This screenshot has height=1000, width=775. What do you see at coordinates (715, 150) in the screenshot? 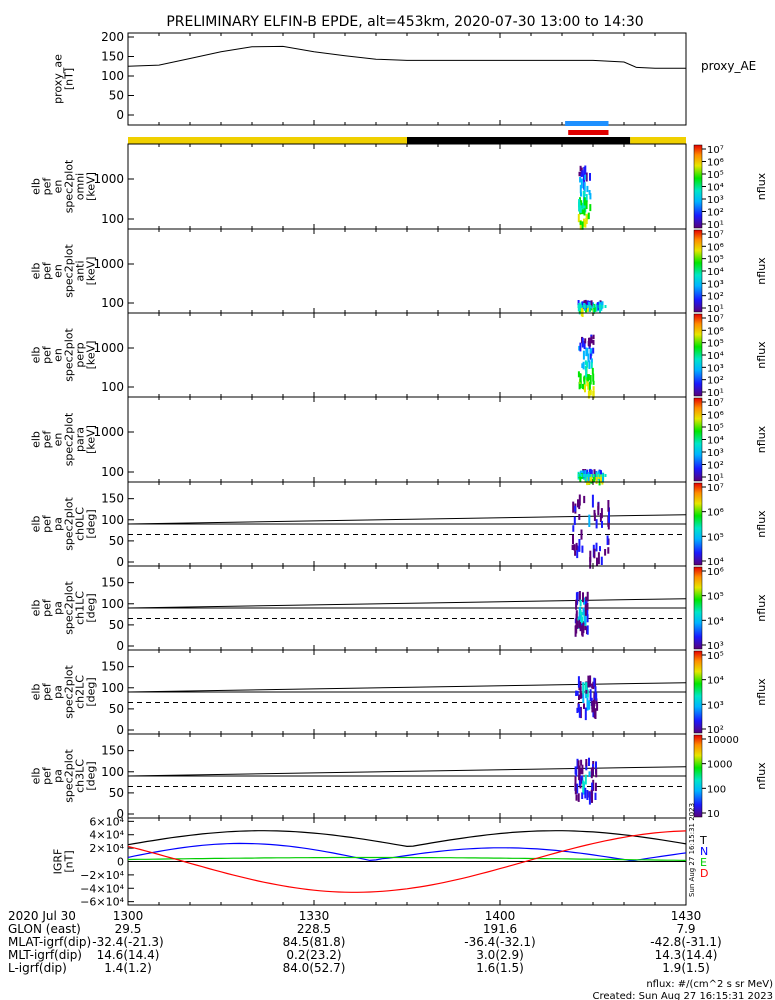
I see `colorbar-tick-label: 10⁷` at bounding box center [715, 150].